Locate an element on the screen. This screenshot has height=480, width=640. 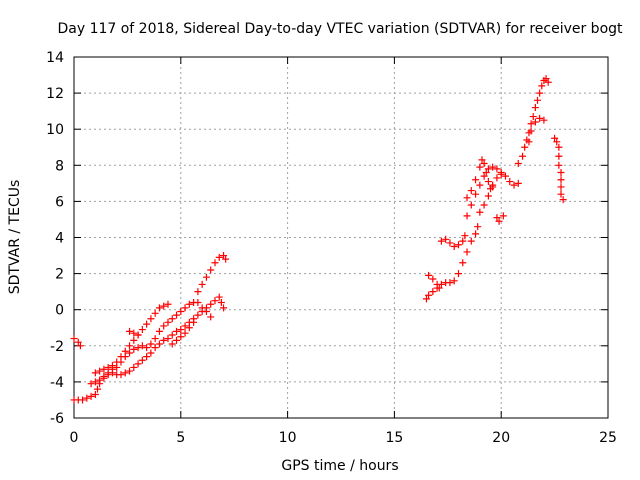
y-tick-label: -6 is located at coordinates (57, 419).